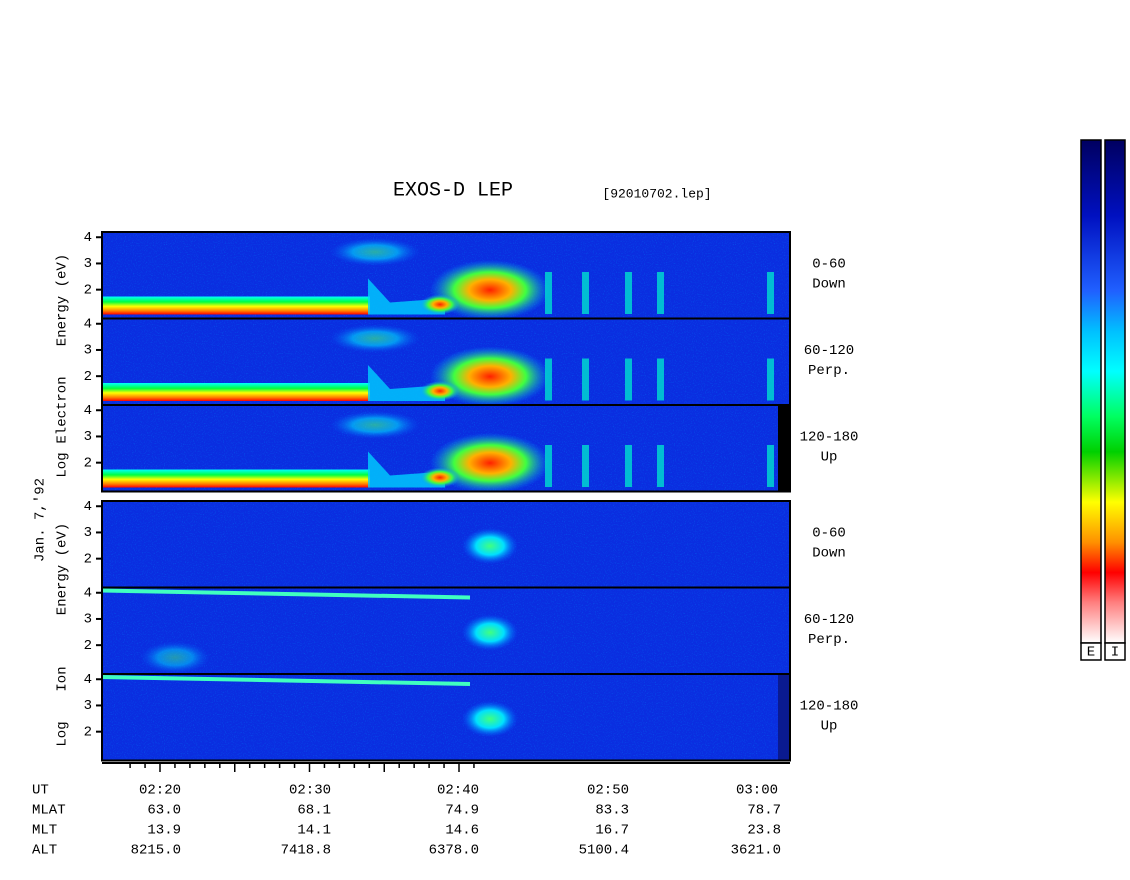 The height and width of the screenshot is (880, 1130). Describe the element at coordinates (49, 811) in the screenshot. I see `row-label: MLAT` at that location.